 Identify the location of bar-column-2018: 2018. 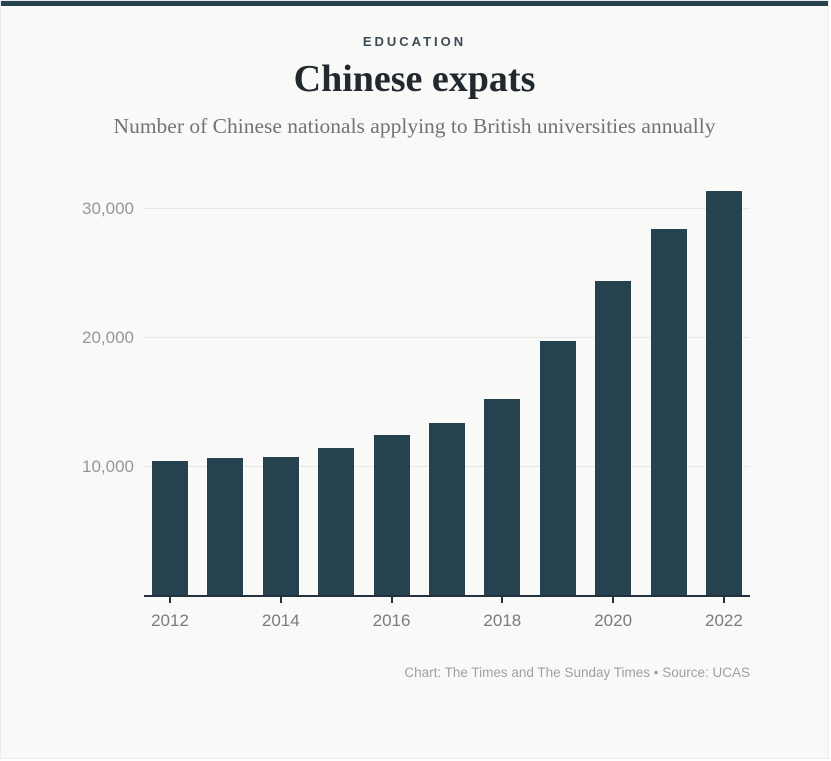
(502, 402).